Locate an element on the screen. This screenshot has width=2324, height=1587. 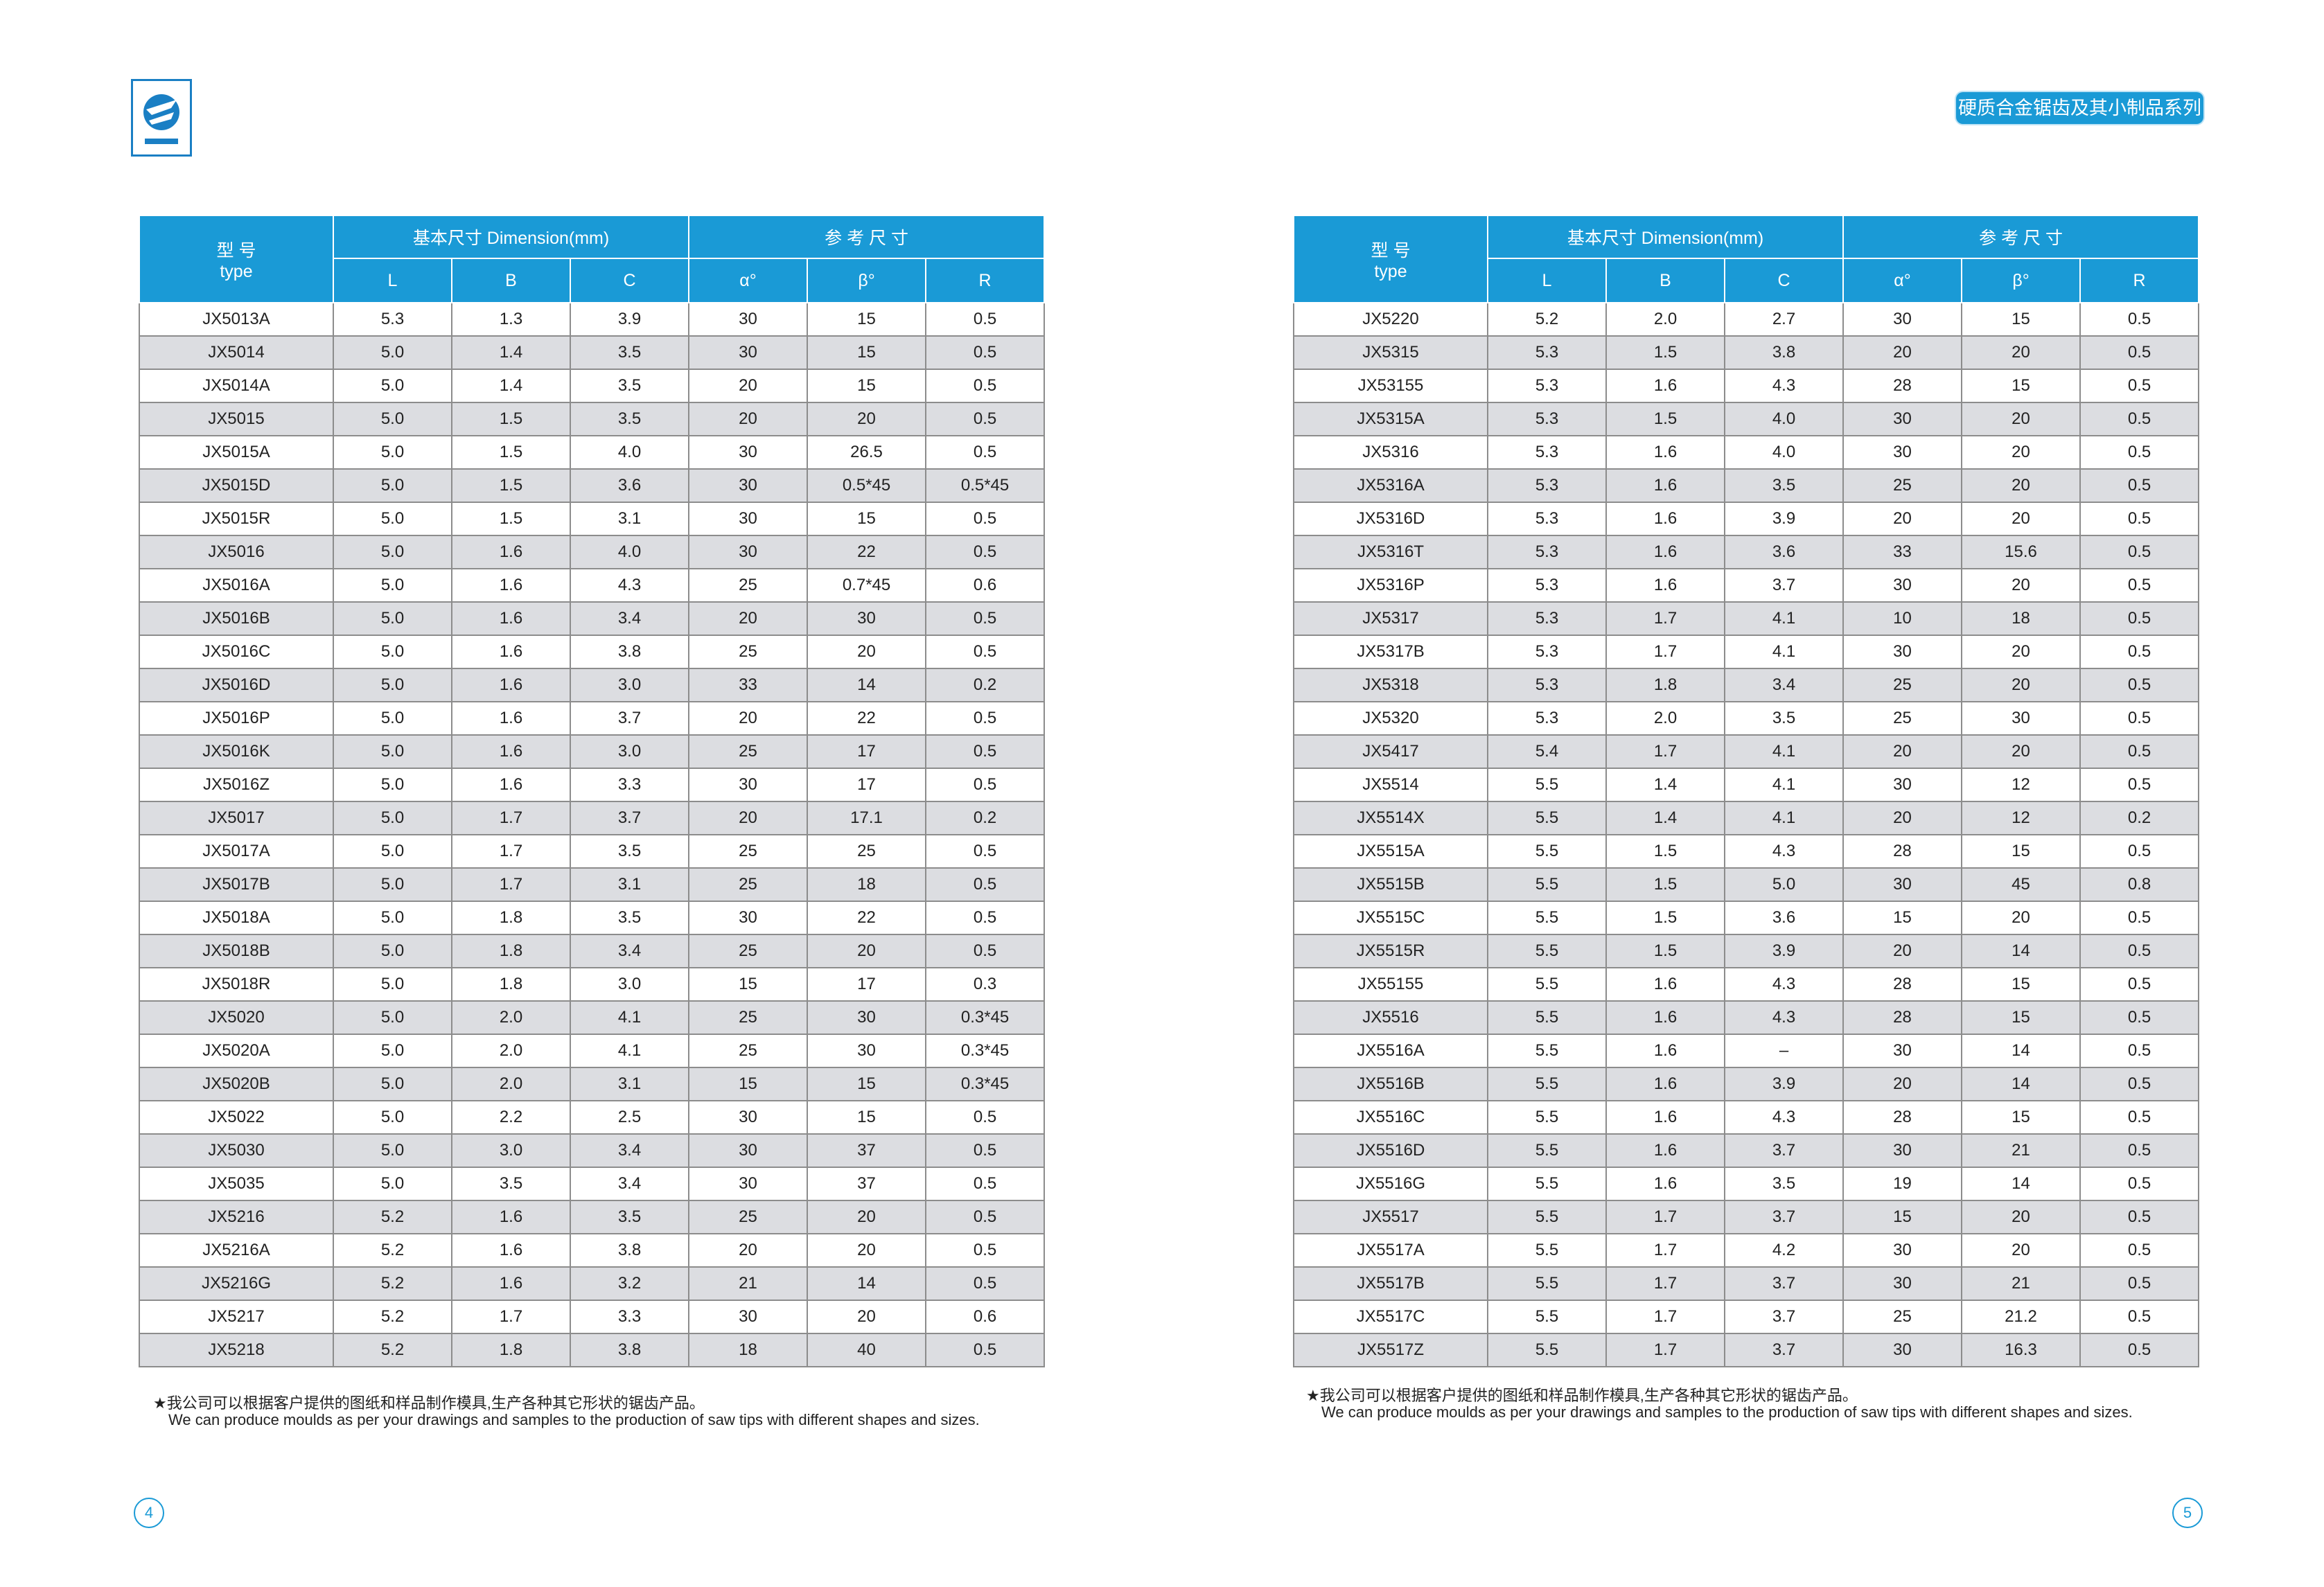
table-row: JX55155 5.5 1.6 4.3 28 15 0.5 is located at coordinates (1746, 984).